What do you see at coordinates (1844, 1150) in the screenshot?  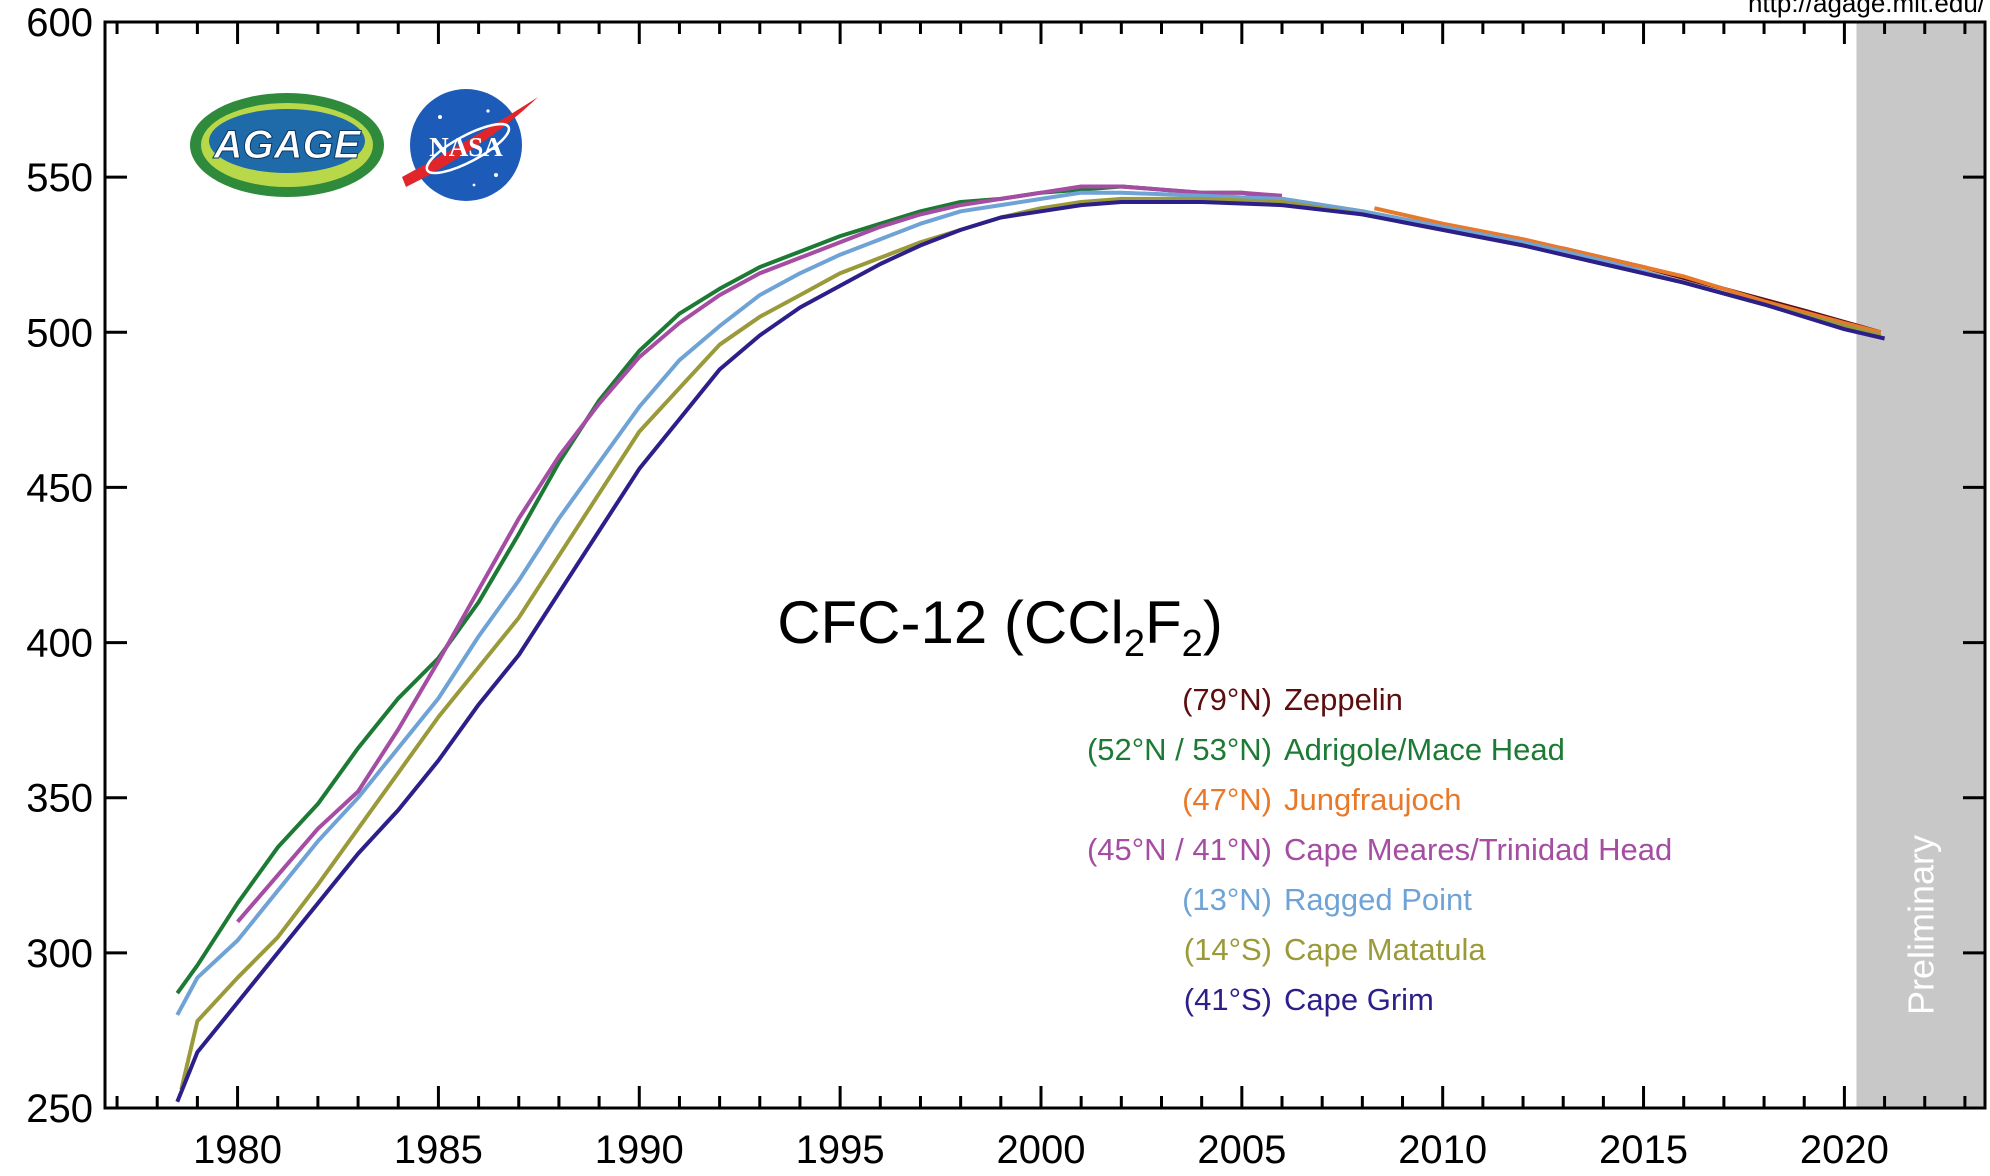 I see `x-tick-label: 2020` at bounding box center [1844, 1150].